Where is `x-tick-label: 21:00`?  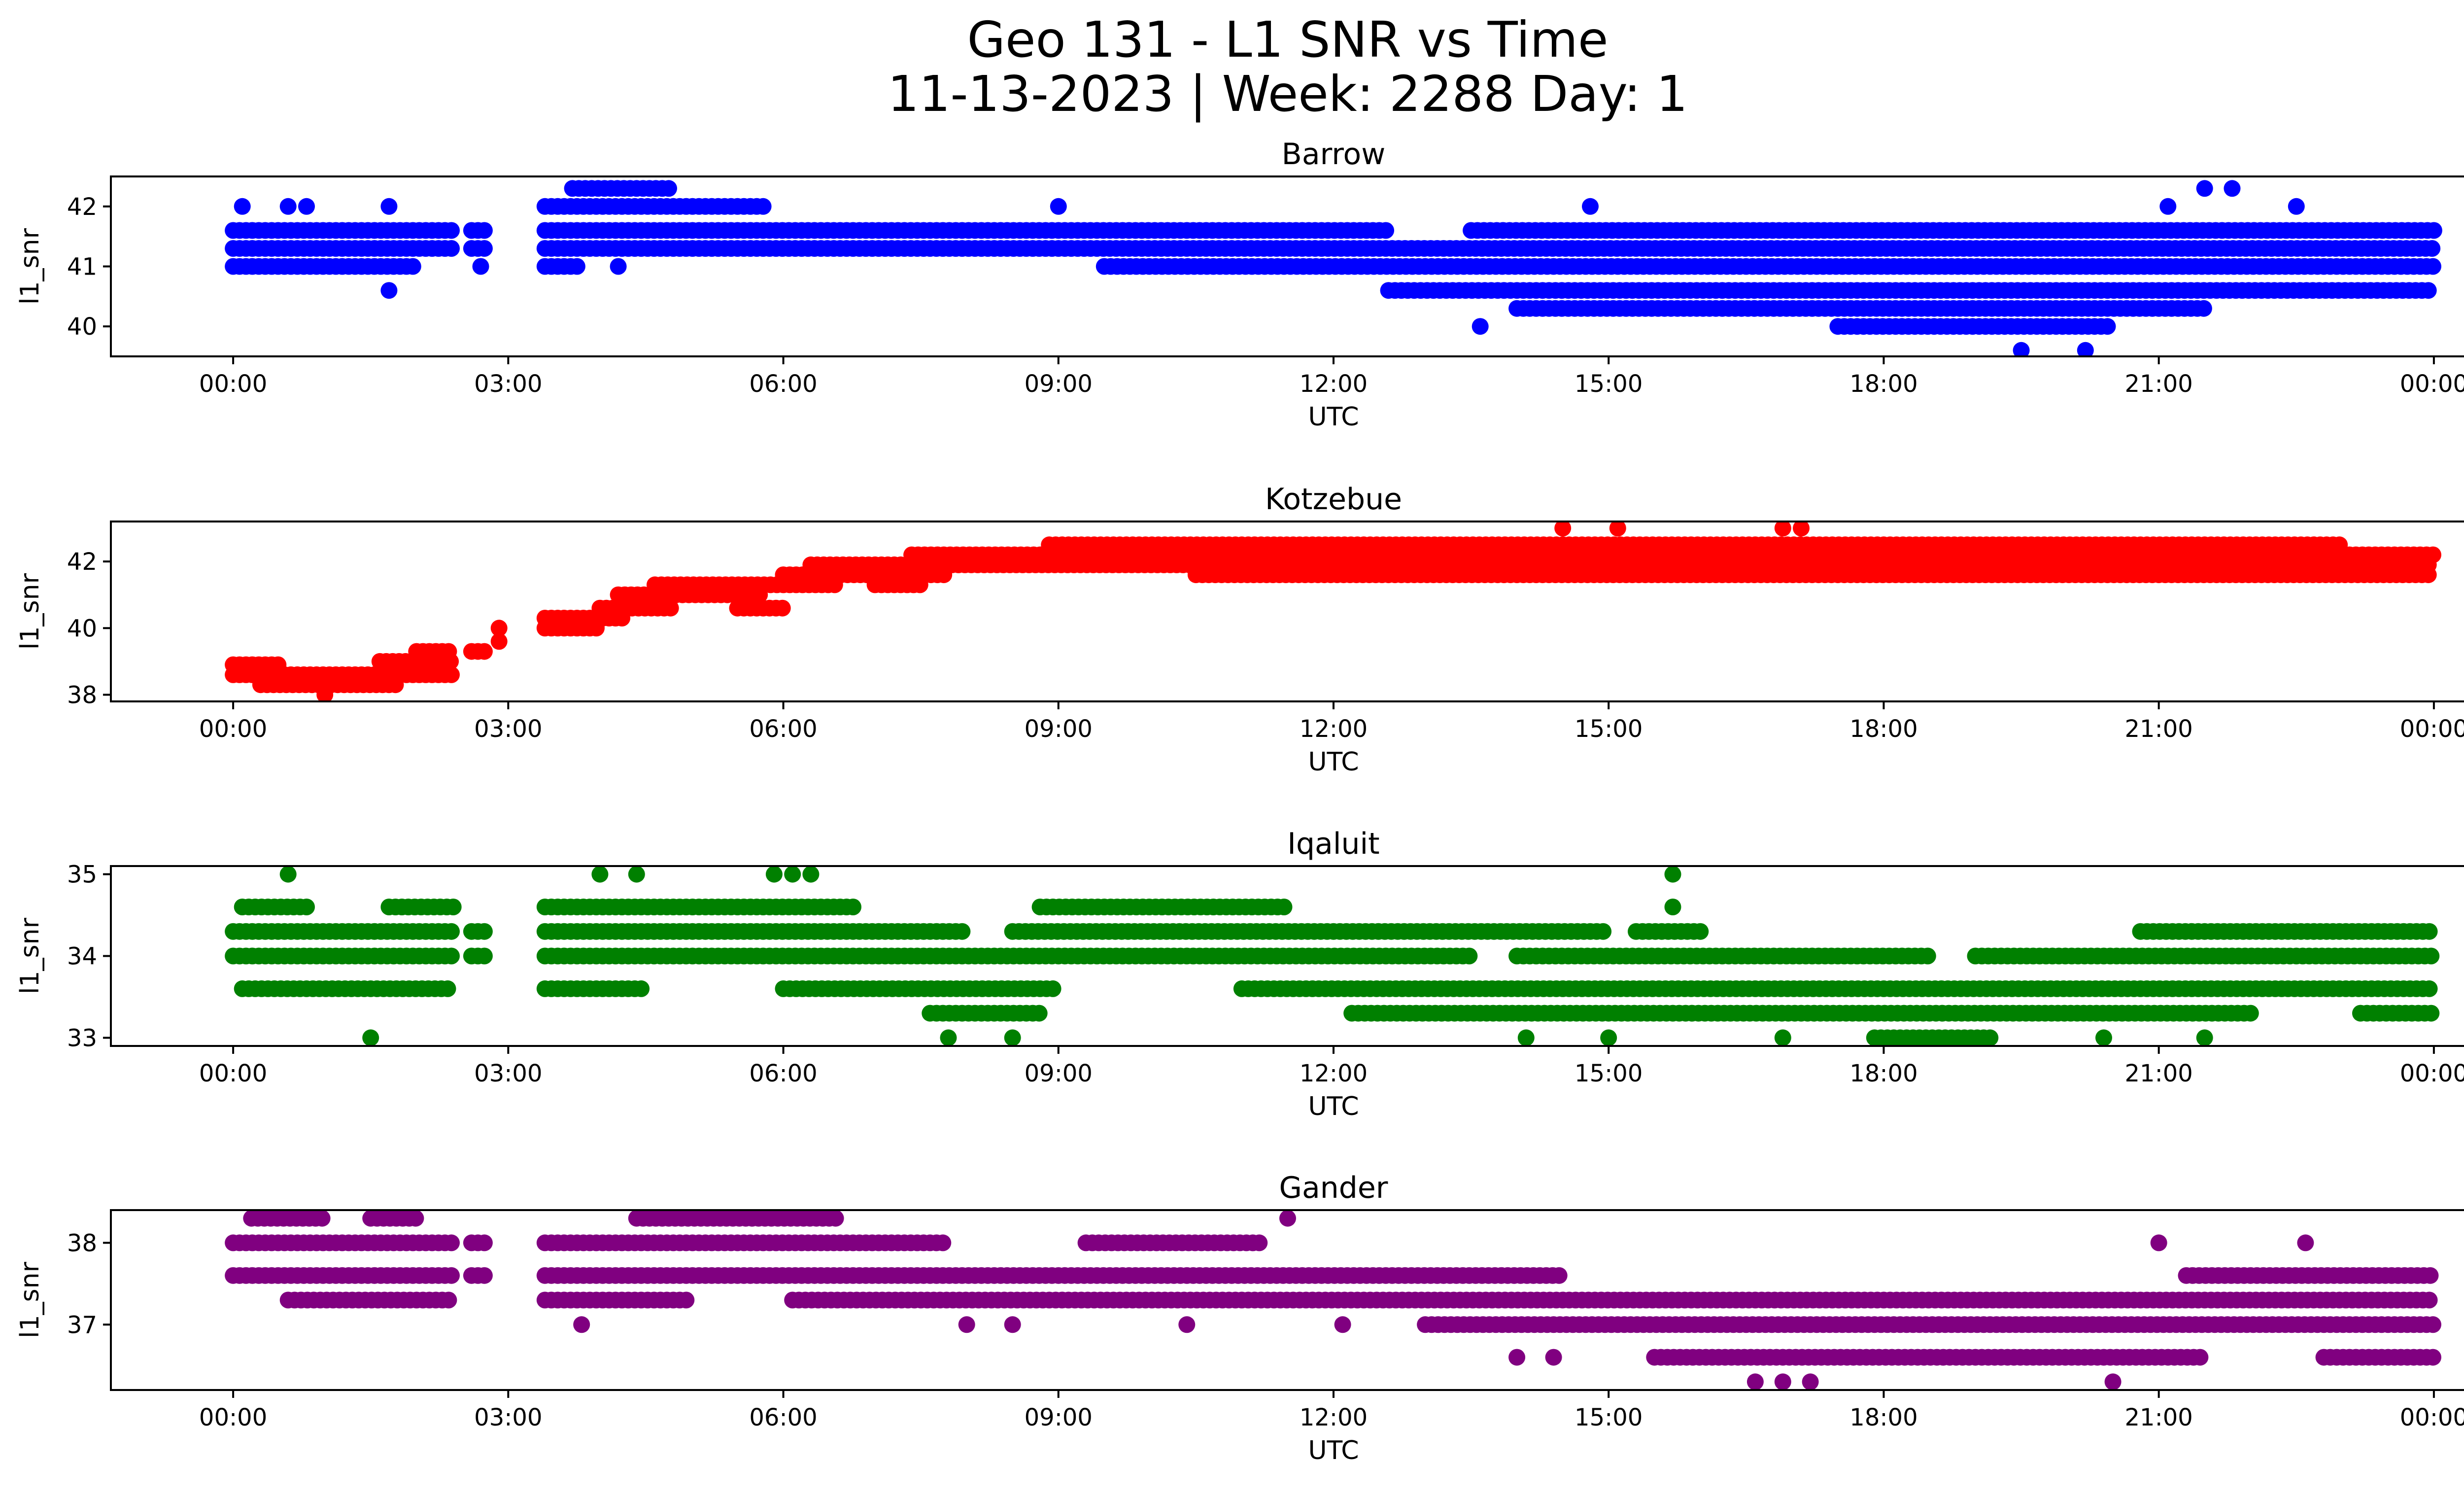 x-tick-label: 21:00 is located at coordinates (2159, 384).